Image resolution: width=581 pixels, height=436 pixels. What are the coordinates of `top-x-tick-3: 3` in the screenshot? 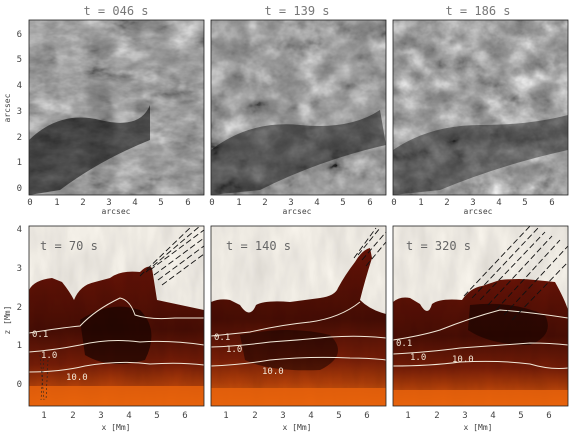 It's located at (108, 203).